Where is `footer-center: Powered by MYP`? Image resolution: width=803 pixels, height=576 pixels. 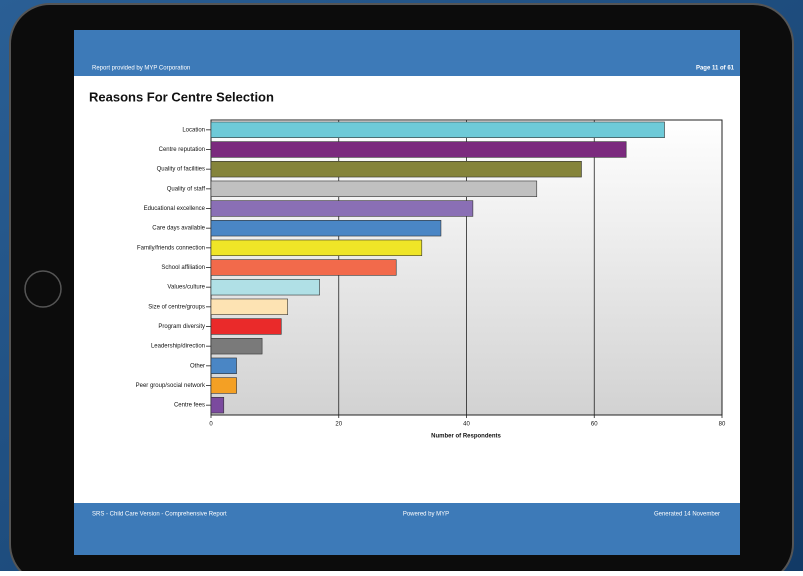
footer-center: Powered by MYP is located at coordinates (426, 515).